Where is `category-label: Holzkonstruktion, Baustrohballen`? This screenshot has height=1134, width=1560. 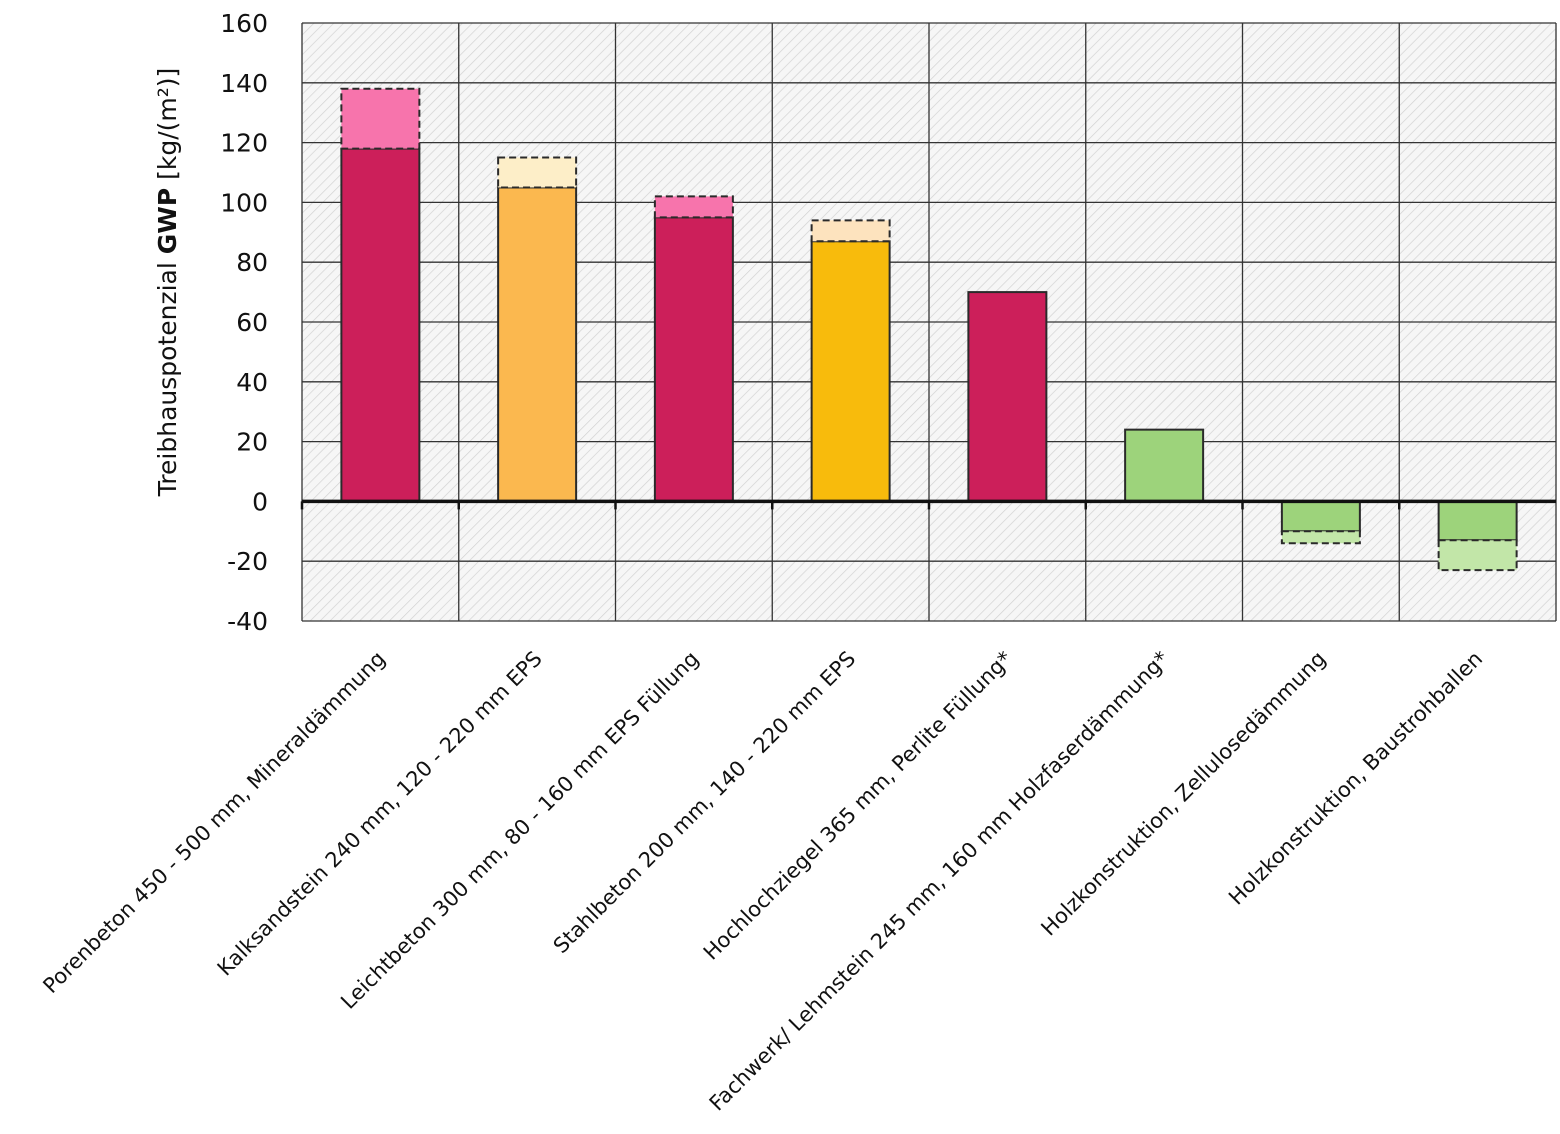
category-label: Holzkonstruktion, Baustrohballen is located at coordinates (1355, 778).